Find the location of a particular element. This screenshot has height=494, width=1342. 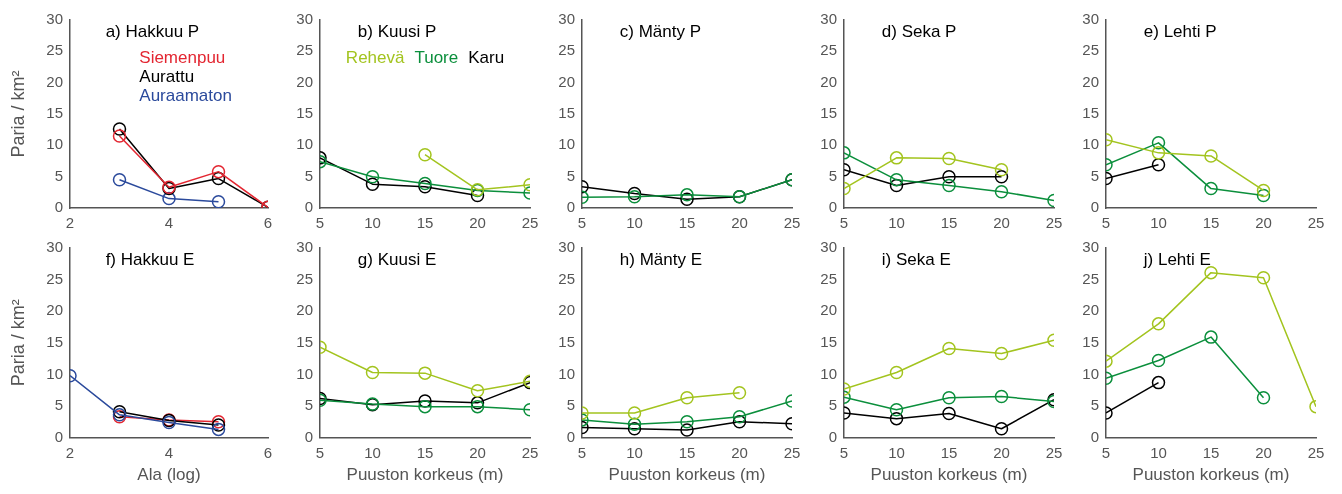

chart-title: h) Mänty E is located at coordinates (660, 259).